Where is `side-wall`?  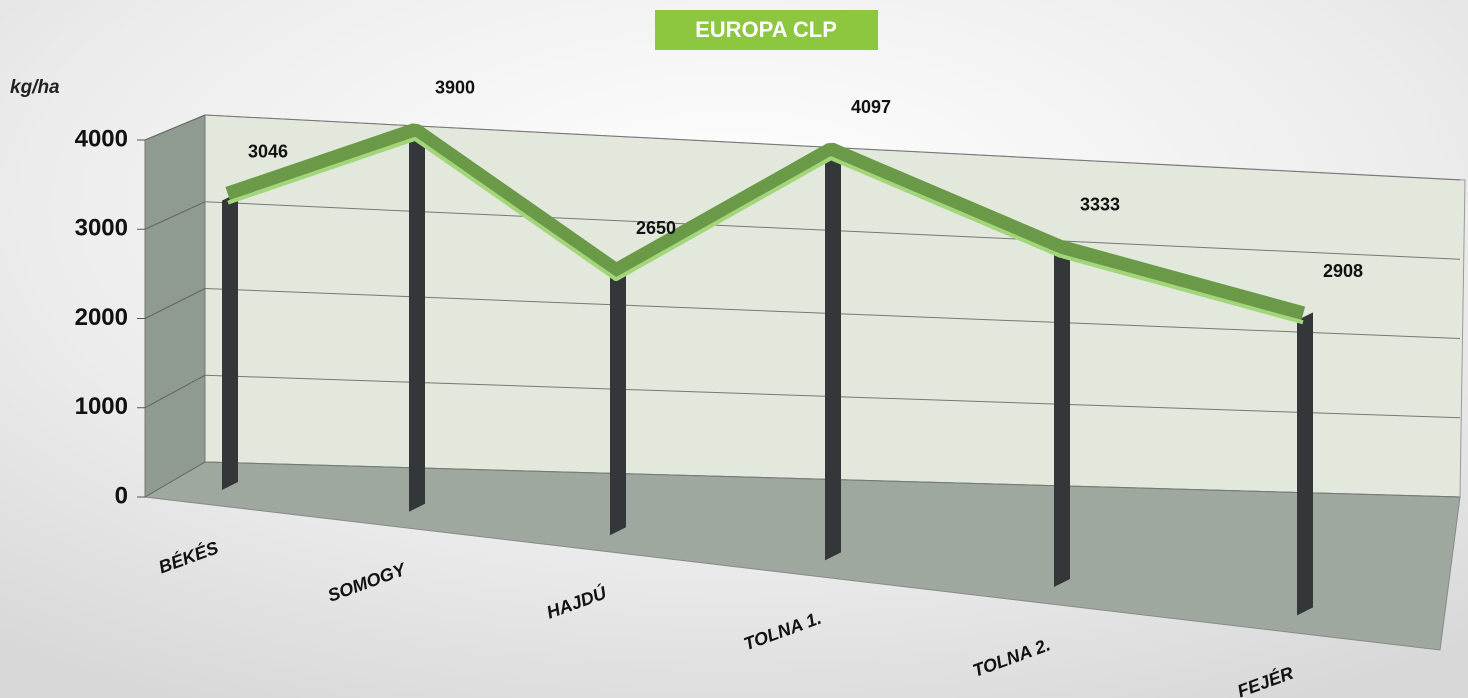 side-wall is located at coordinates (175, 306).